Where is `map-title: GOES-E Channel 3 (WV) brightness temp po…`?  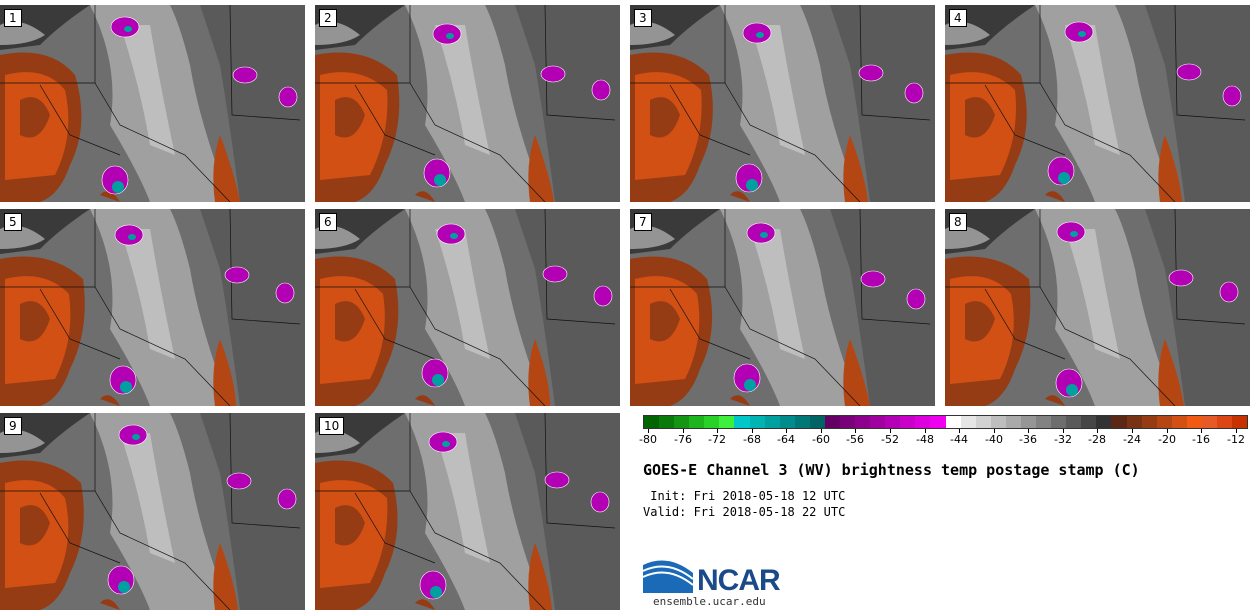 map-title: GOES-E Channel 3 (WV) brightness temp po… is located at coordinates (891, 470).